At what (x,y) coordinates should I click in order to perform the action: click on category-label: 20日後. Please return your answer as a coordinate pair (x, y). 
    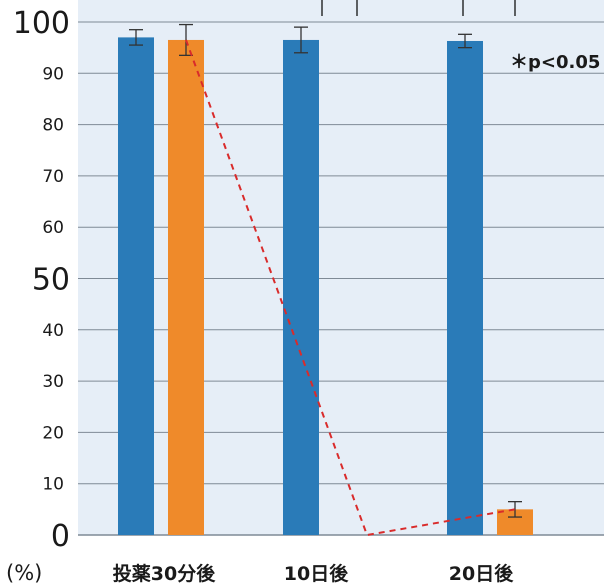
    Looking at the image, I should click on (481, 573).